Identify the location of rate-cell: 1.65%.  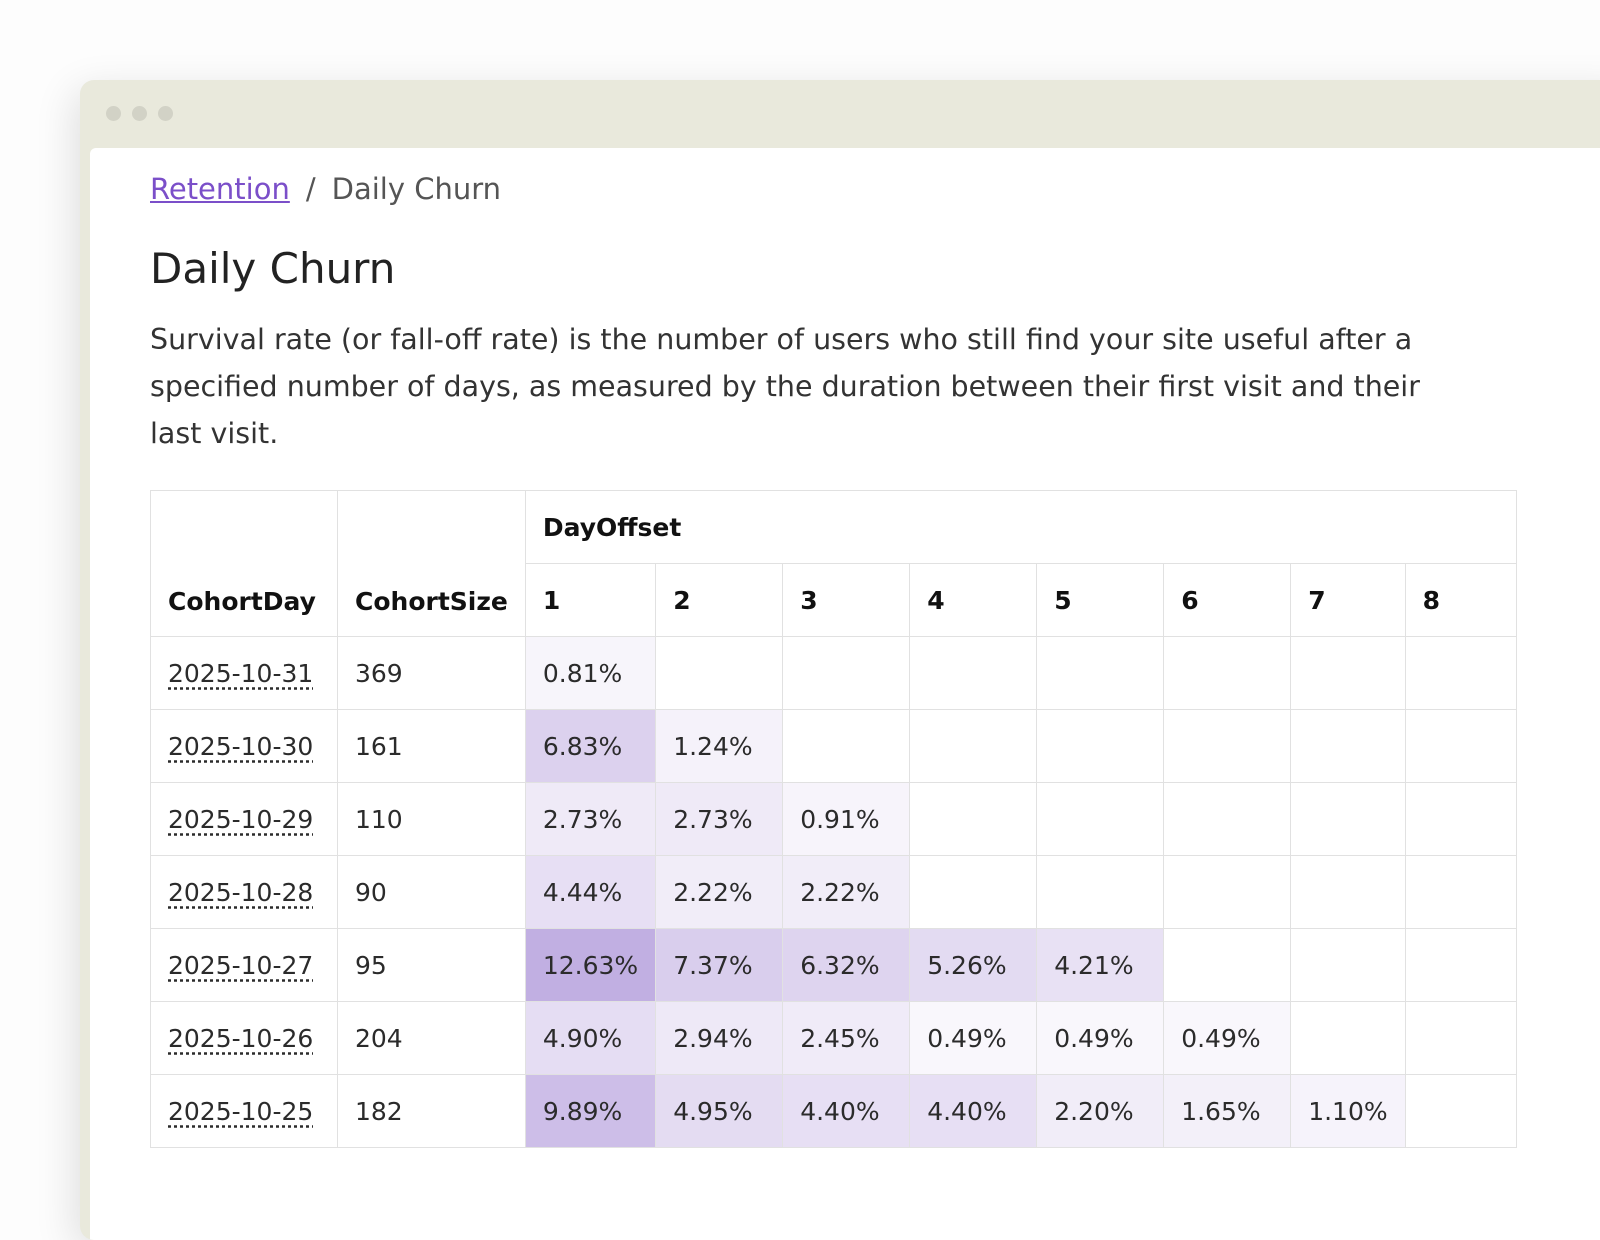
(1227, 1111).